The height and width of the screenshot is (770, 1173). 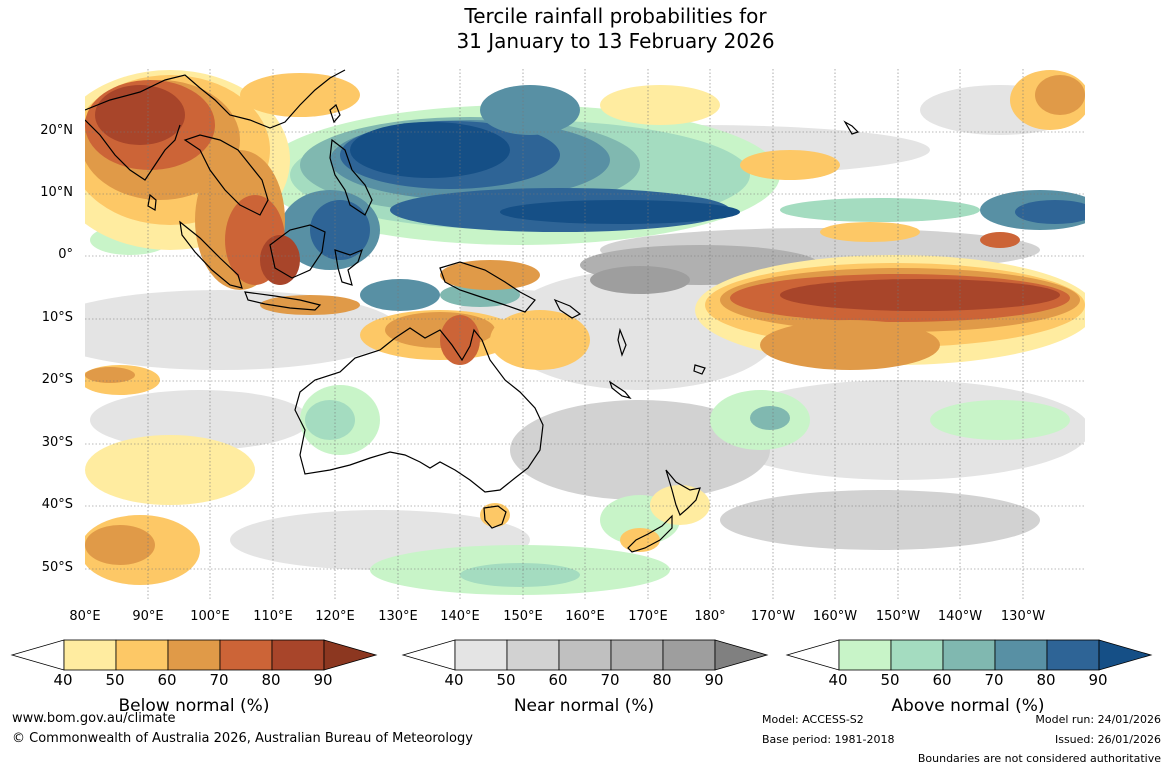 I want to click on footer-model: Model: ACCESS-S2, so click(x=813, y=719).